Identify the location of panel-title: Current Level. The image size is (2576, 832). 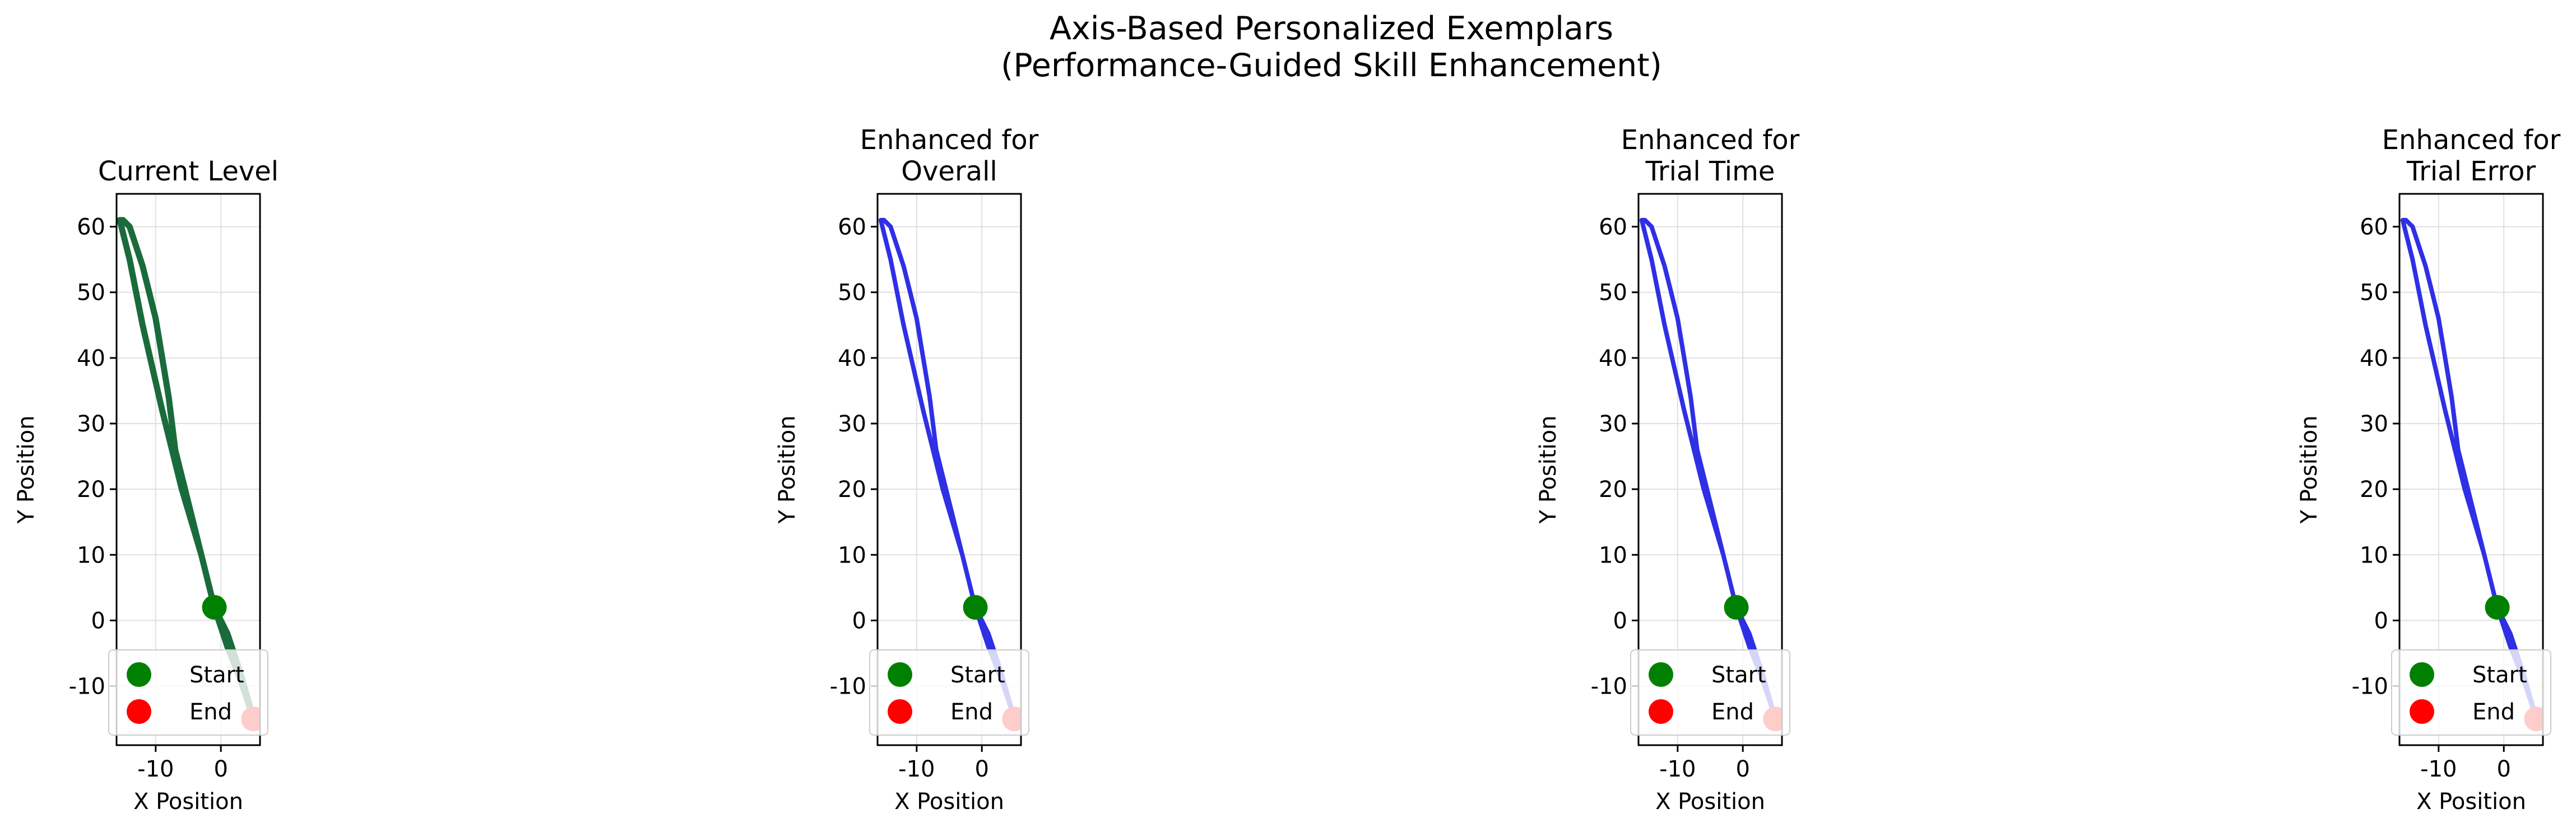
(188, 171).